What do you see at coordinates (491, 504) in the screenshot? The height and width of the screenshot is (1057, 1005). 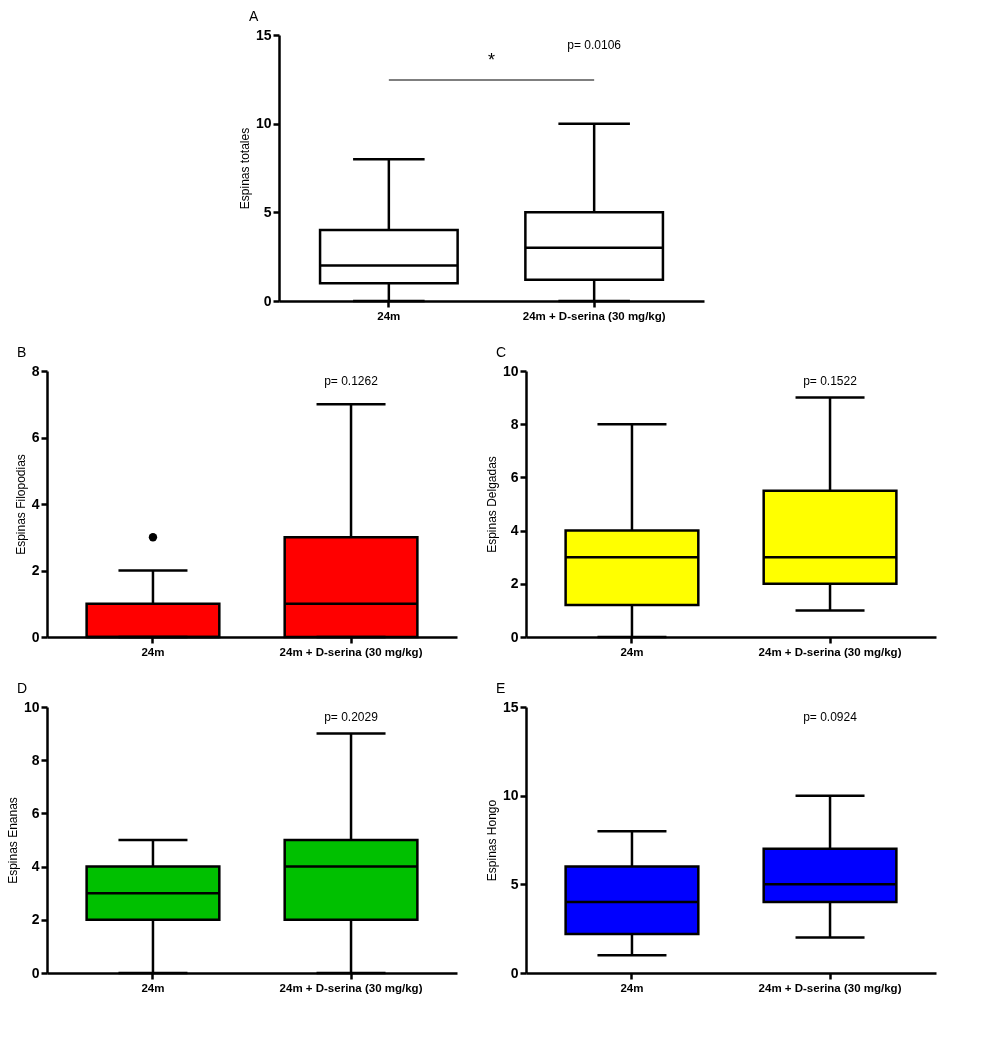 I see `y-axis-title: Espinas Delgadas` at bounding box center [491, 504].